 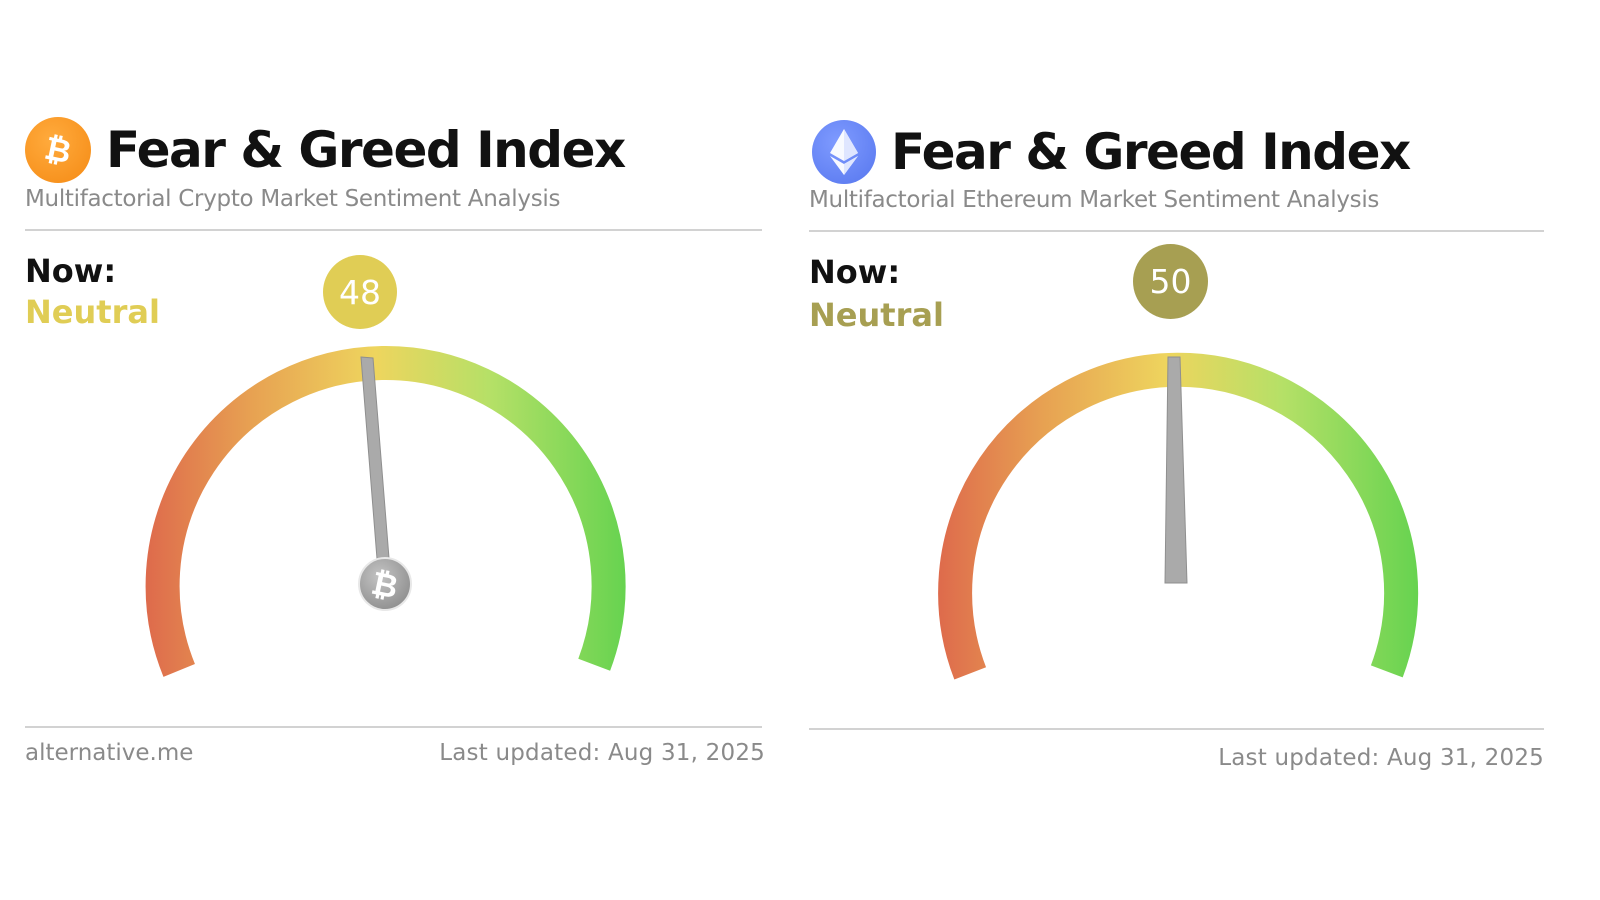 I want to click on panel-header: Fear & Greed Index, so click(x=1111, y=152).